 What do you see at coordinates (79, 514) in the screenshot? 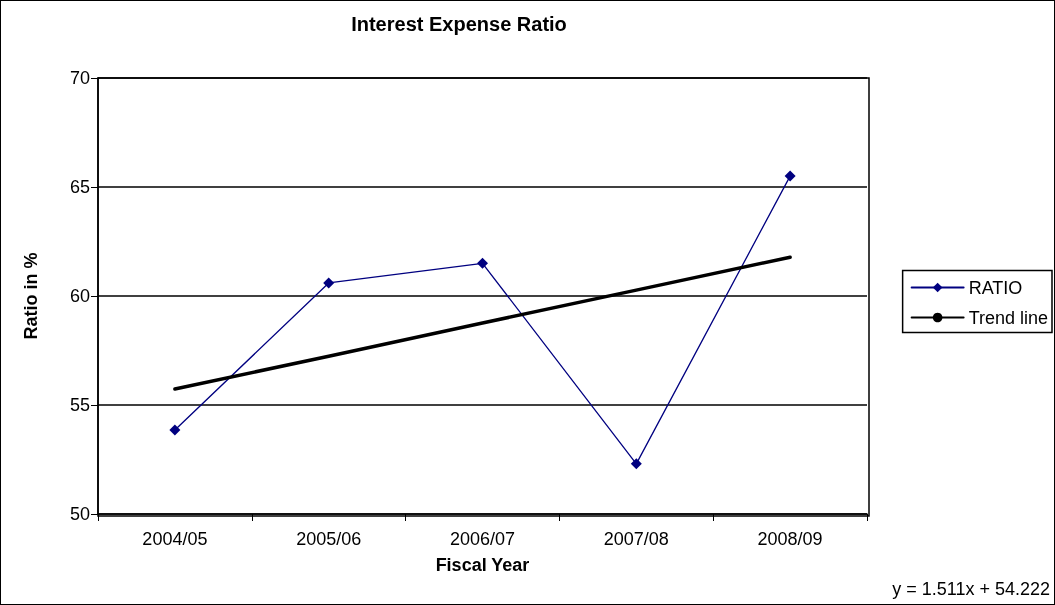
I see `y-tick-label: 50` at bounding box center [79, 514].